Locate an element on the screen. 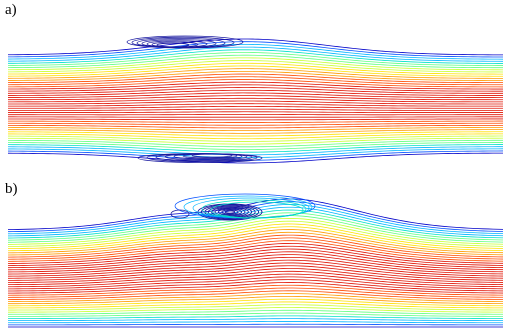 This screenshot has width=505, height=331. panel-a-label: a) is located at coordinates (11, 10).